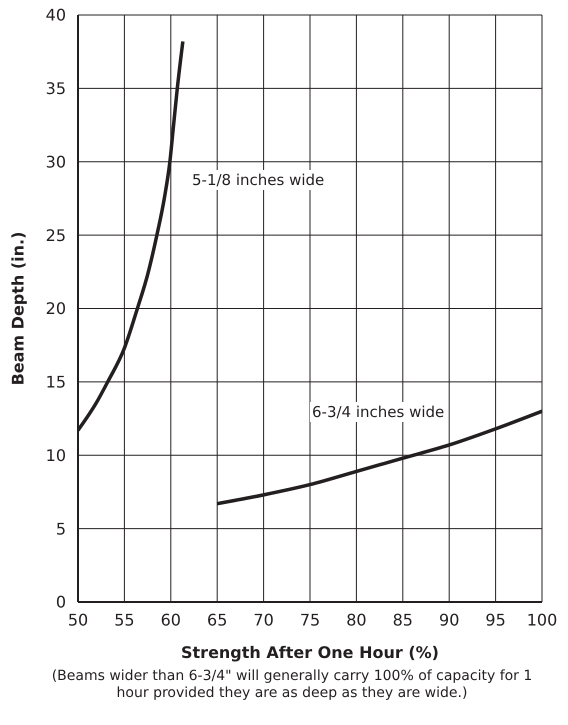 The height and width of the screenshot is (725, 568). Describe the element at coordinates (217, 620) in the screenshot. I see `x-tick-label: 65` at that location.